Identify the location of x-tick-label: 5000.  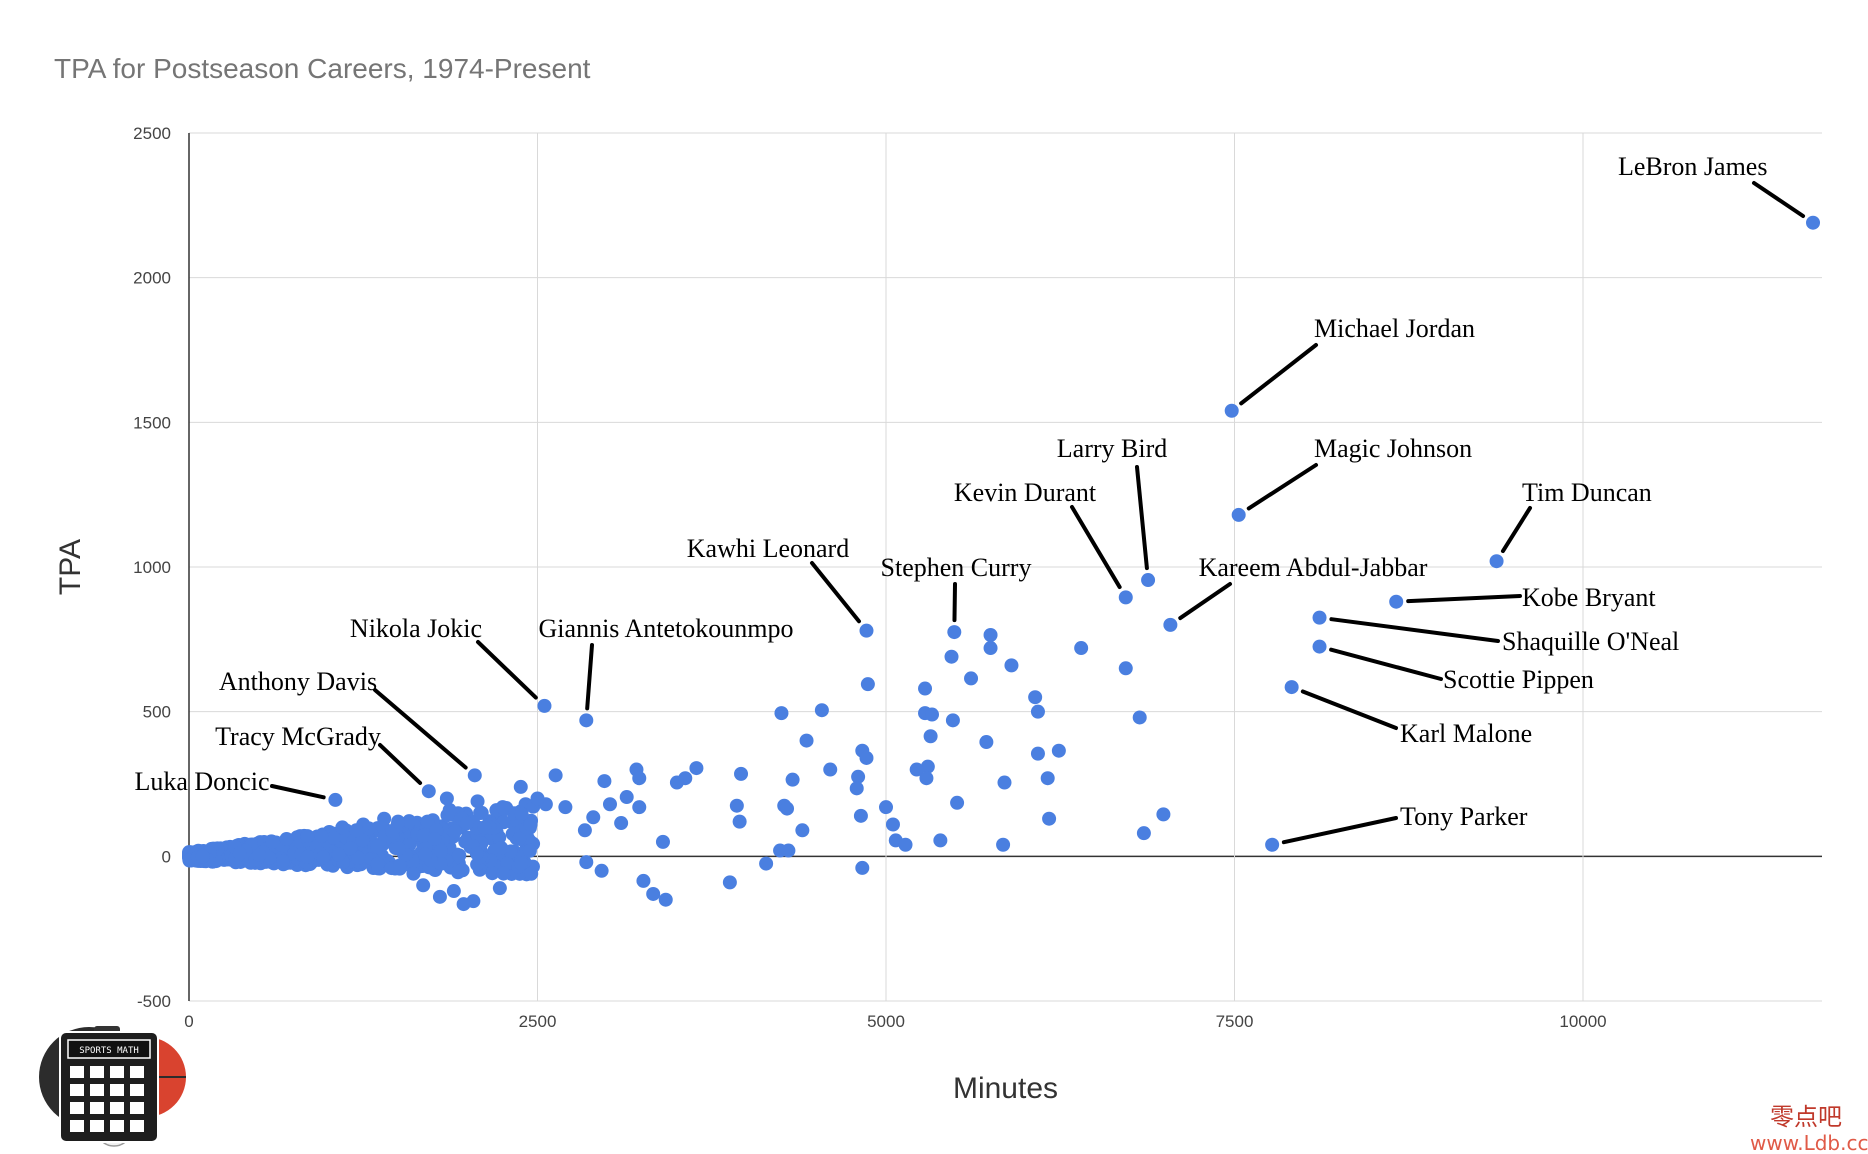
(886, 1021).